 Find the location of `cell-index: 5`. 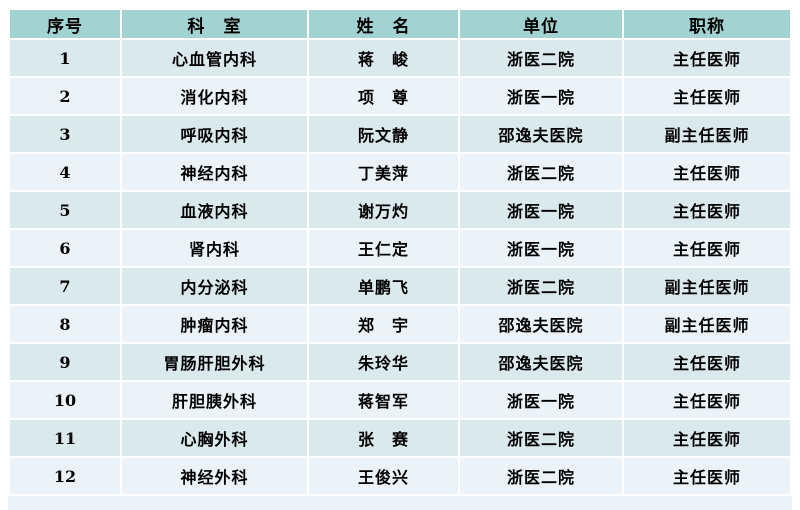

cell-index: 5 is located at coordinates (65, 210).